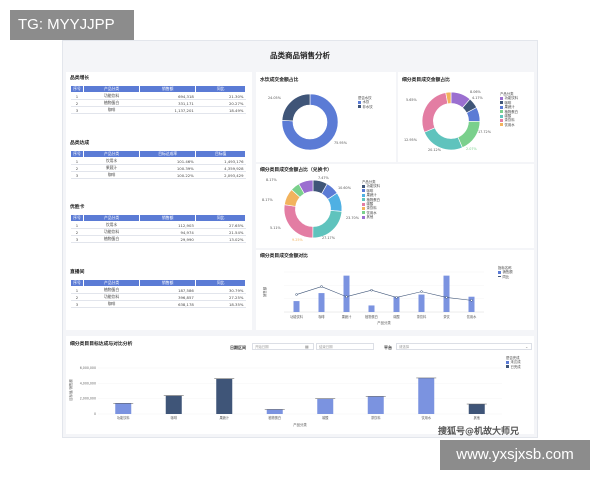  I want to click on bottom-legend-title: 是否完成, so click(513, 358).